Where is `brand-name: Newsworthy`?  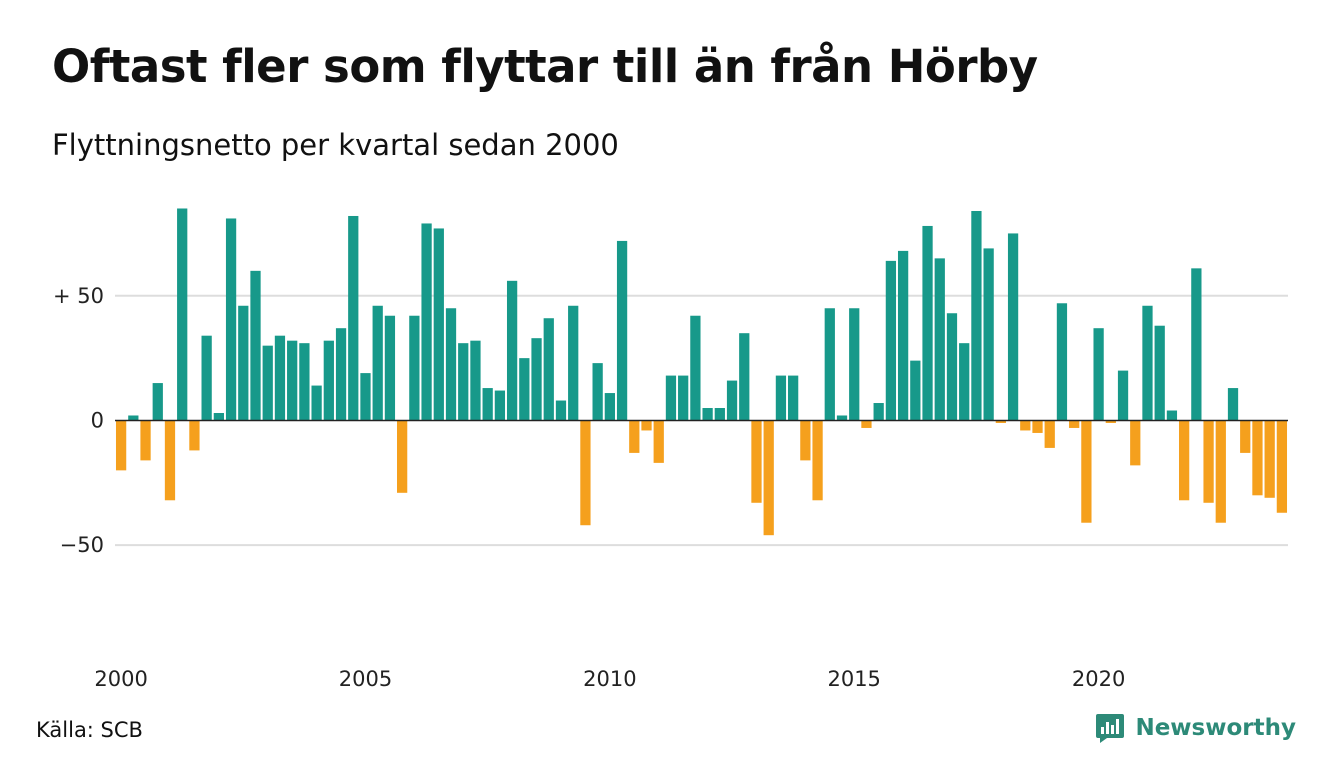
brand-name: Newsworthy is located at coordinates (1215, 728).